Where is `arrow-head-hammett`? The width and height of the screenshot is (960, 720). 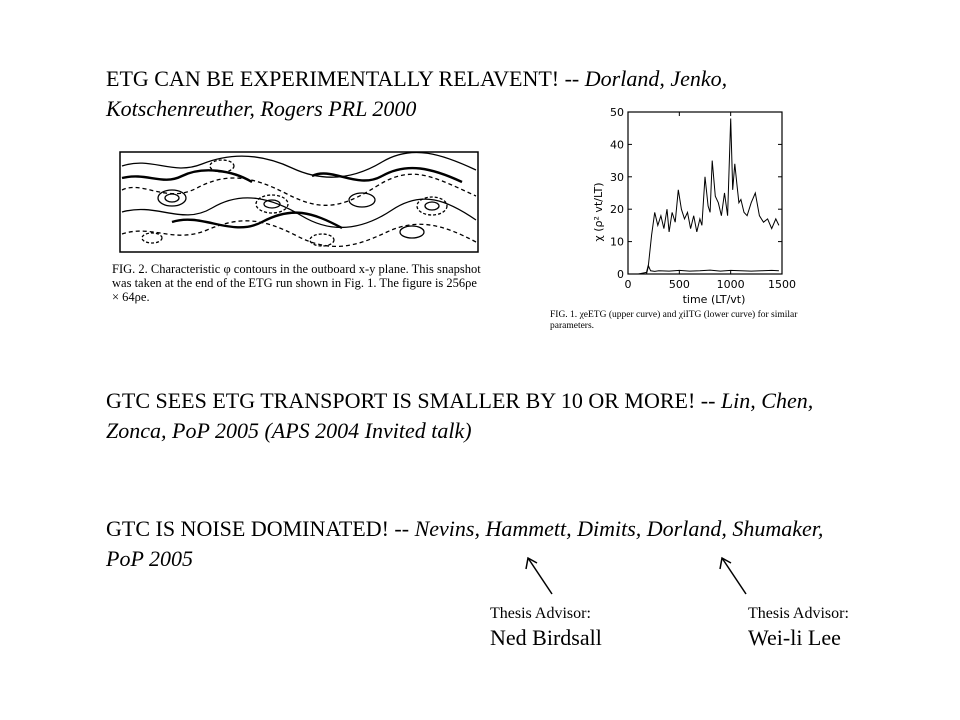 arrow-head-hammett is located at coordinates (531, 563).